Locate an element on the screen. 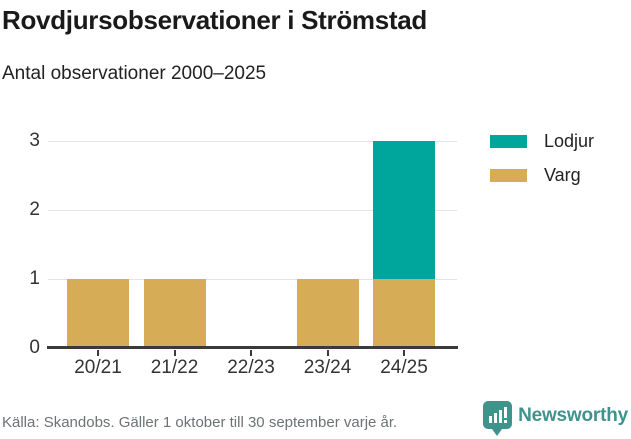 The height and width of the screenshot is (439, 631). x-tick-20/21 is located at coordinates (98, 353).